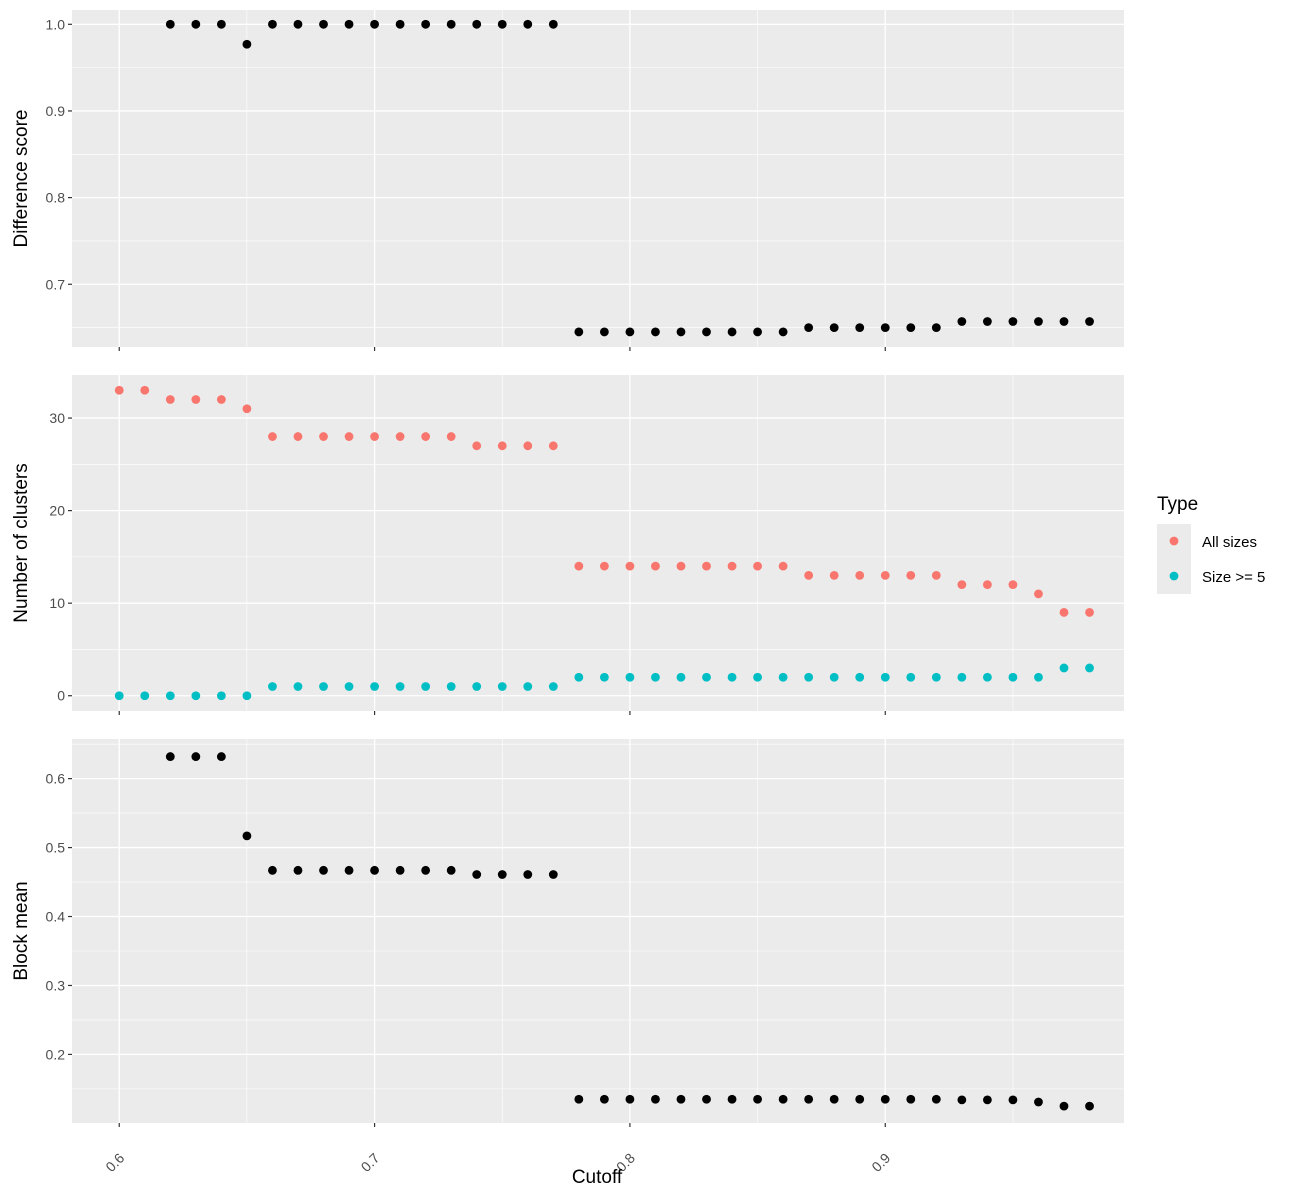 Image resolution: width=1300 pixels, height=1200 pixels. I want to click on x-tick-label: 0.9, so click(880, 1162).